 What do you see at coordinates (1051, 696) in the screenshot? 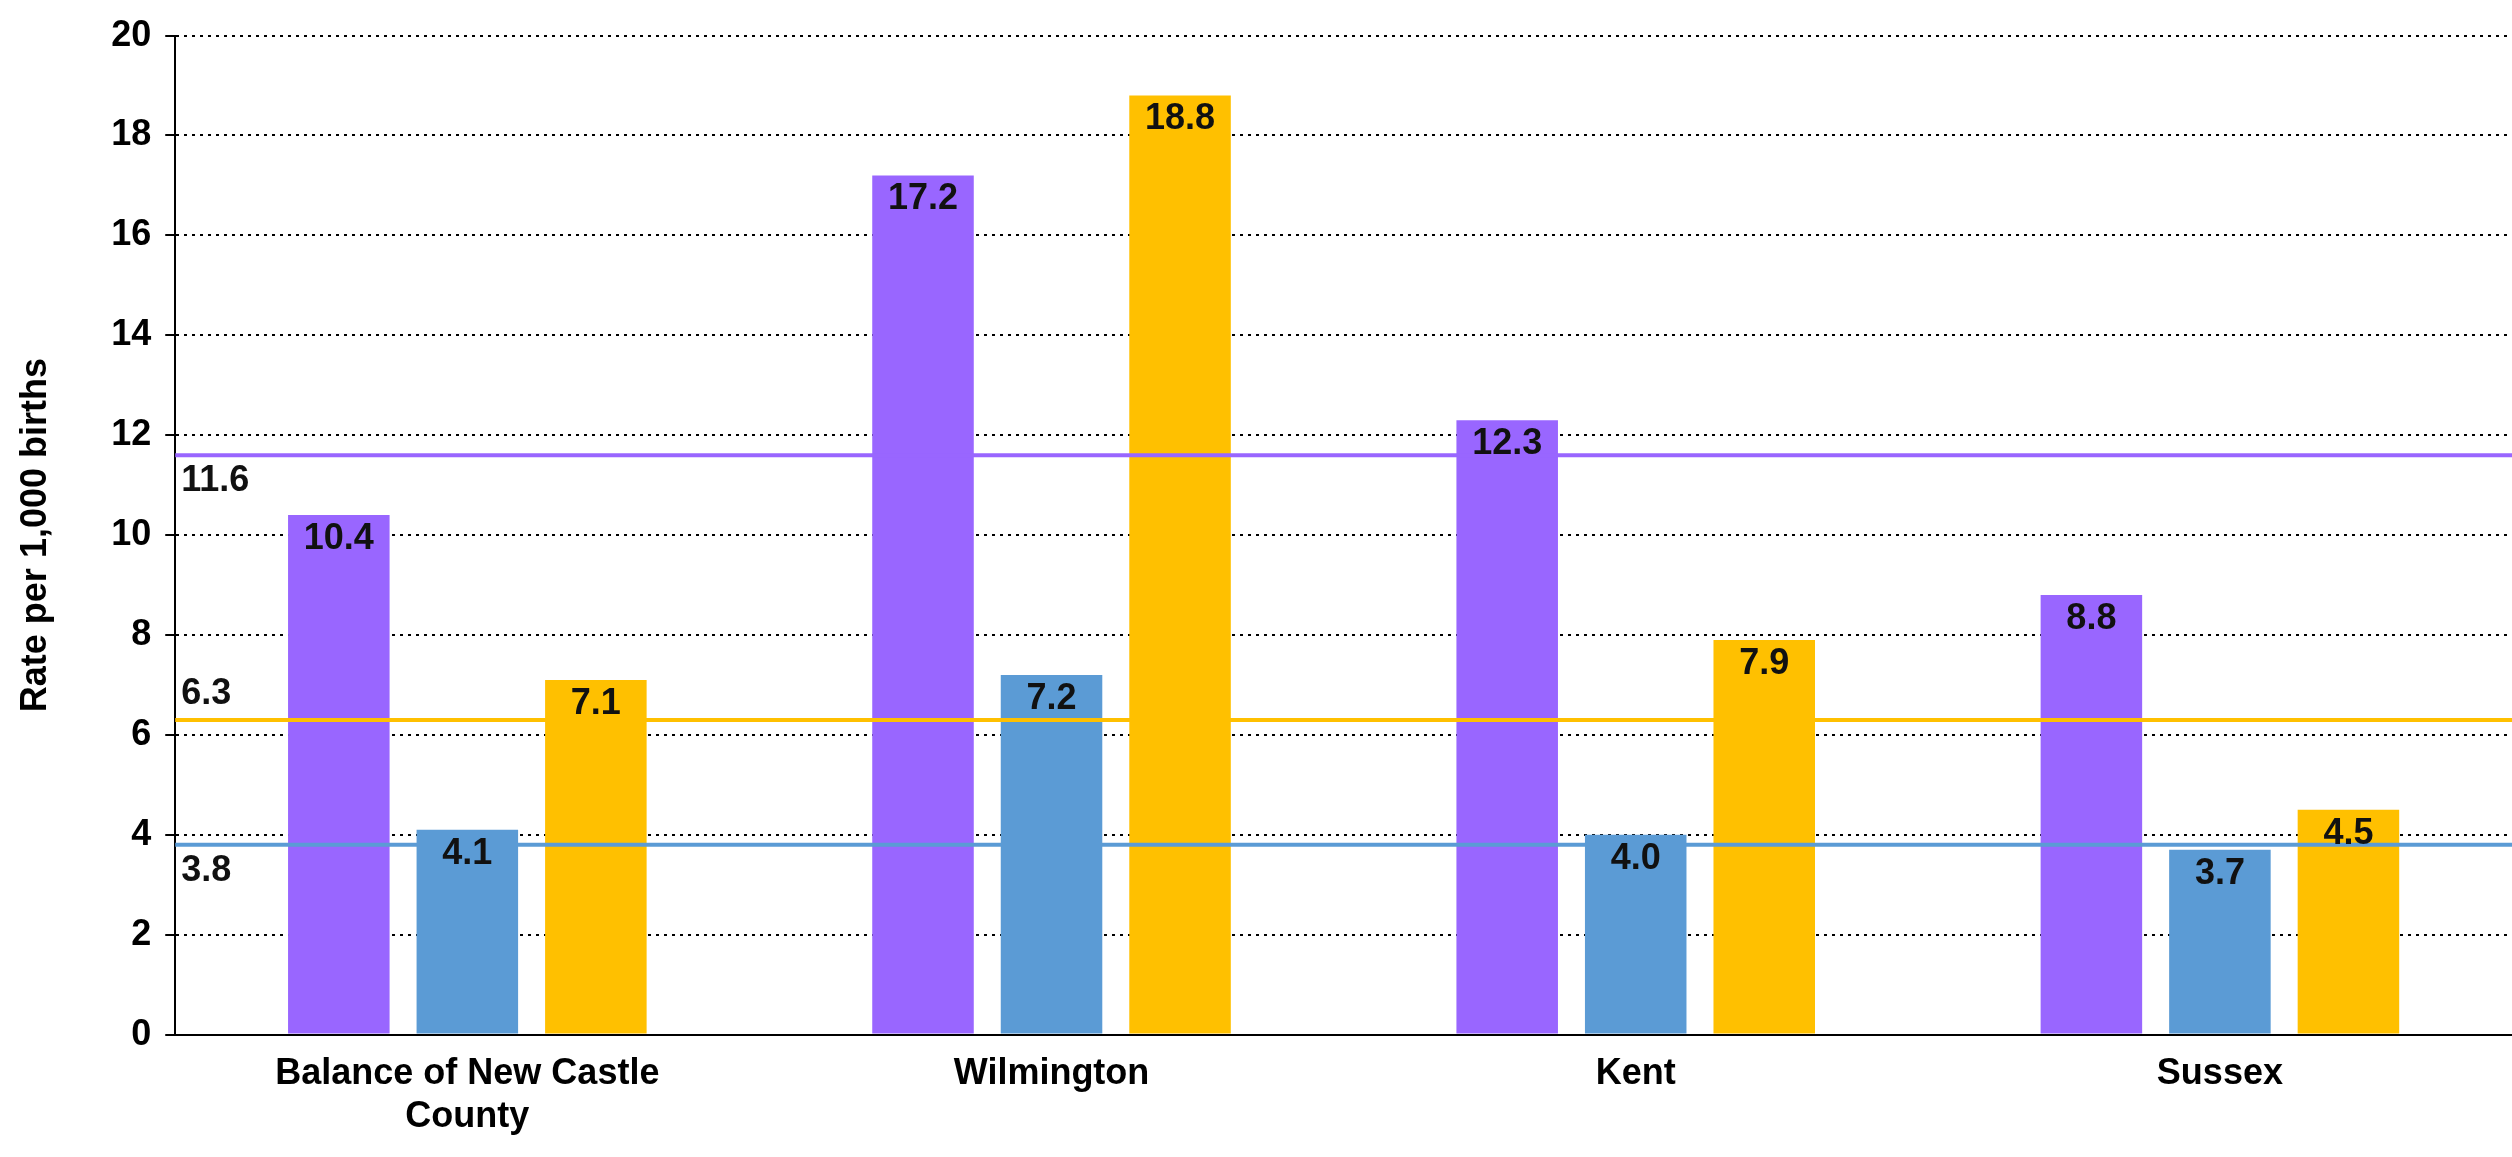
I see `data-label: 7.2` at bounding box center [1051, 696].